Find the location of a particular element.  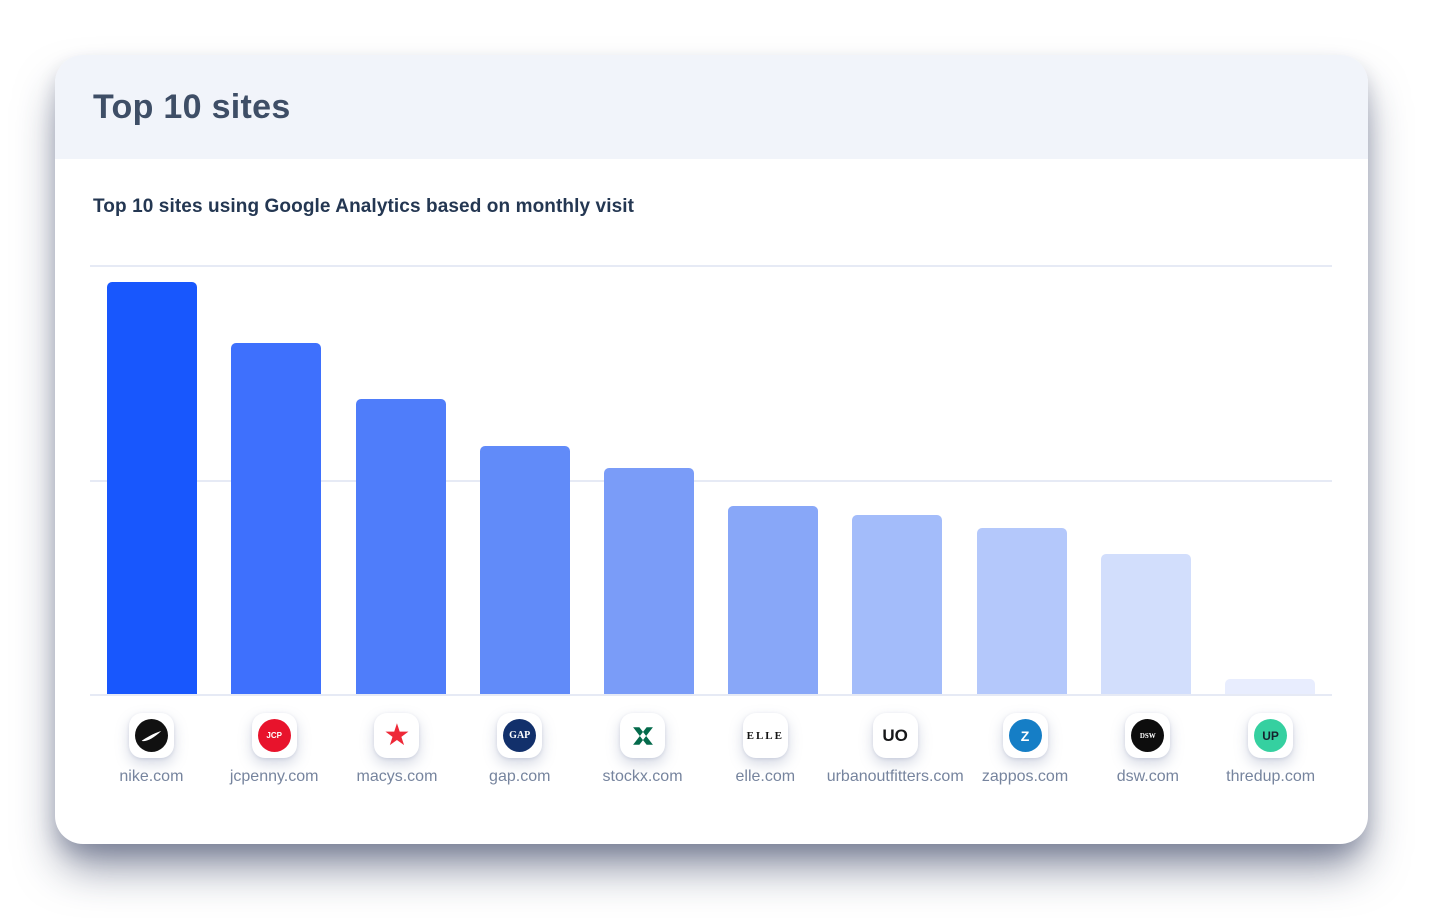

stockx-x-icon is located at coordinates (642, 735).